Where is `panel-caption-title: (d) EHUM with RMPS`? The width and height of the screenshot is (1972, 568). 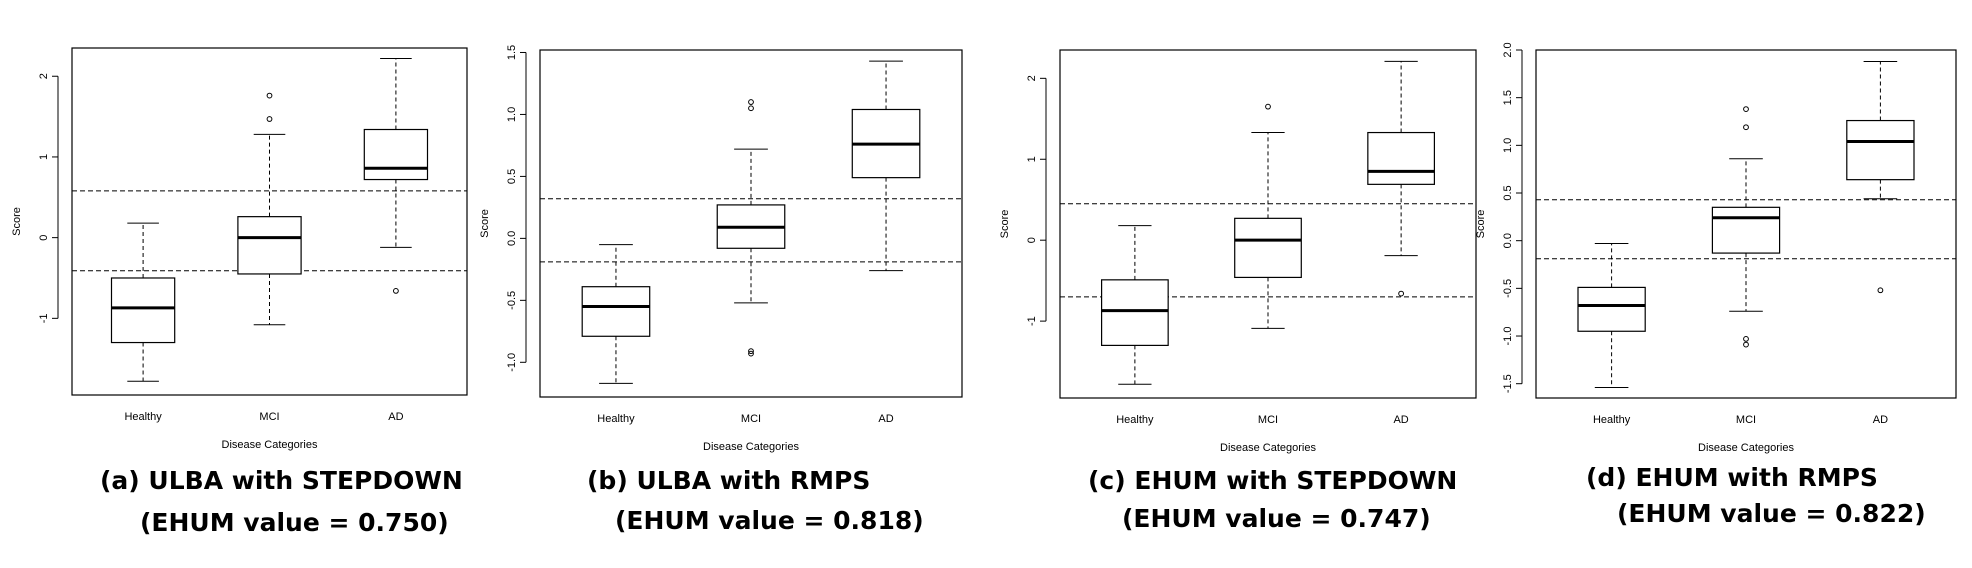 panel-caption-title: (d) EHUM with RMPS is located at coordinates (1732, 477).